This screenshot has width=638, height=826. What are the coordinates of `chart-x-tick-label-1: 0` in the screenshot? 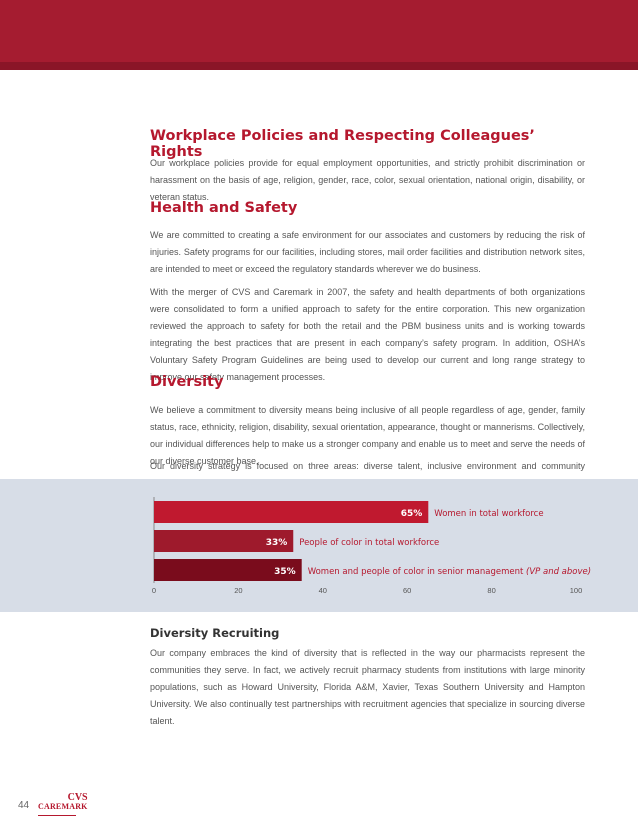 It's located at (154, 590).